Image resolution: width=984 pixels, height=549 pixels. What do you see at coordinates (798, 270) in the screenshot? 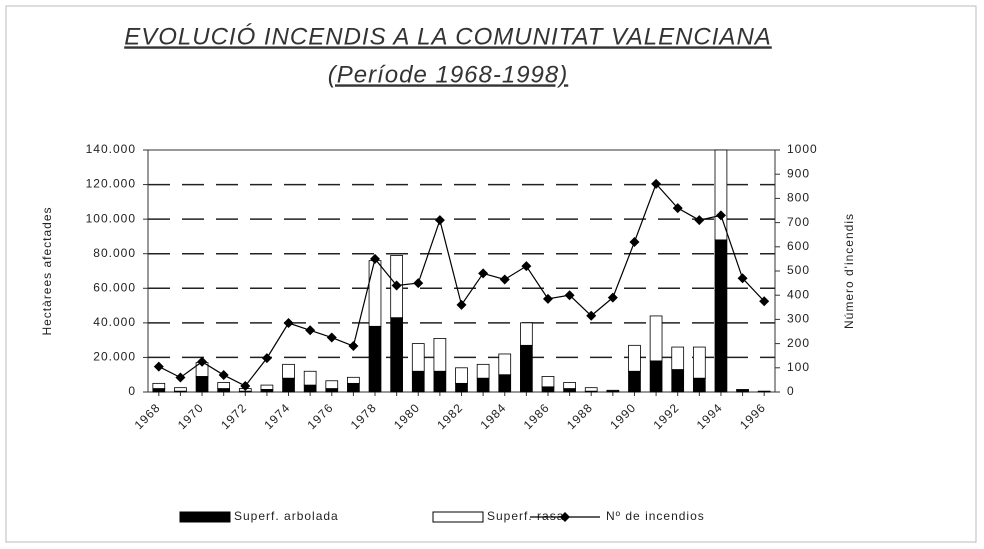
I see `y2-tick-label: 500` at bounding box center [798, 270].